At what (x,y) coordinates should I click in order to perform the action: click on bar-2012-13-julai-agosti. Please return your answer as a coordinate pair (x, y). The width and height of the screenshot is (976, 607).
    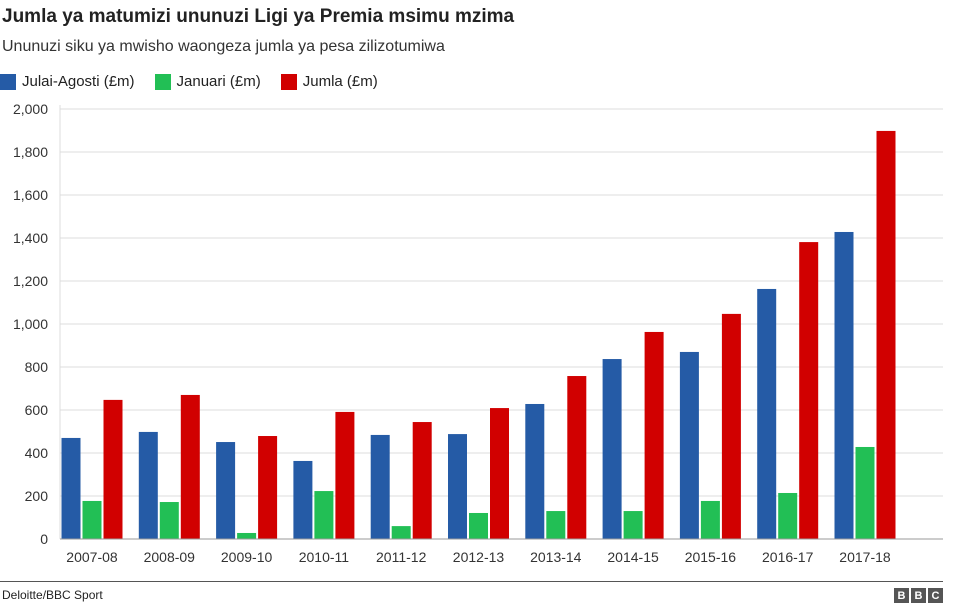
    Looking at the image, I should click on (457, 486).